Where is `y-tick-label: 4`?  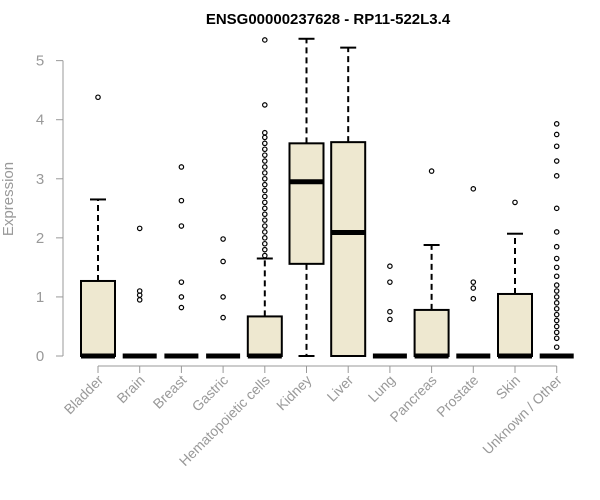 y-tick-label: 4 is located at coordinates (40, 120).